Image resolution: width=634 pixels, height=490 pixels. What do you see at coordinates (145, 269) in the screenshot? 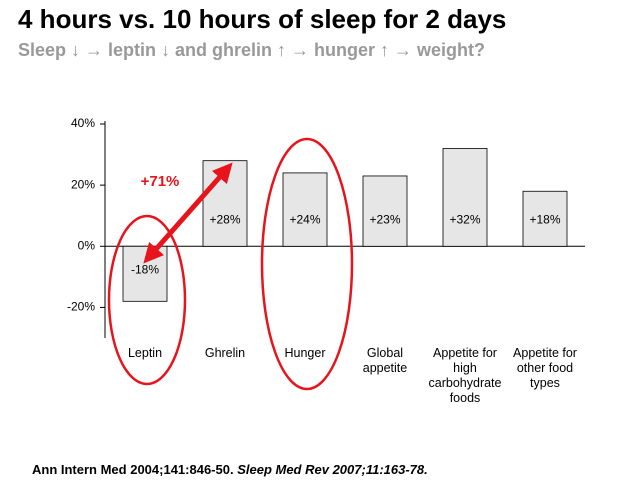
I see `value-label: -18%` at bounding box center [145, 269].